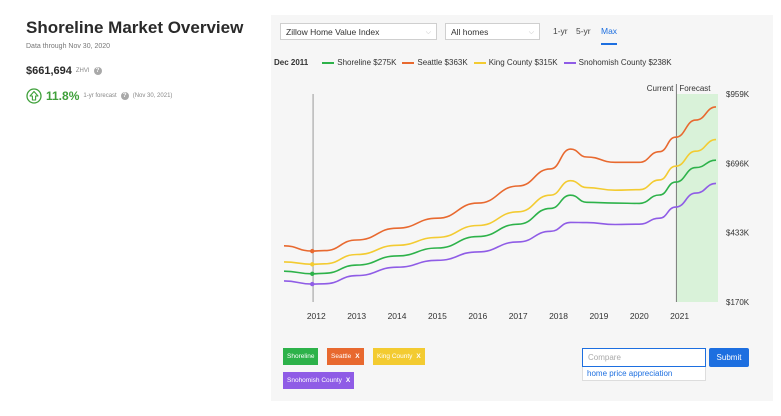 The height and width of the screenshot is (416, 781). What do you see at coordinates (560, 31) in the screenshot?
I see `range-1yr-tab: 1-yr` at bounding box center [560, 31].